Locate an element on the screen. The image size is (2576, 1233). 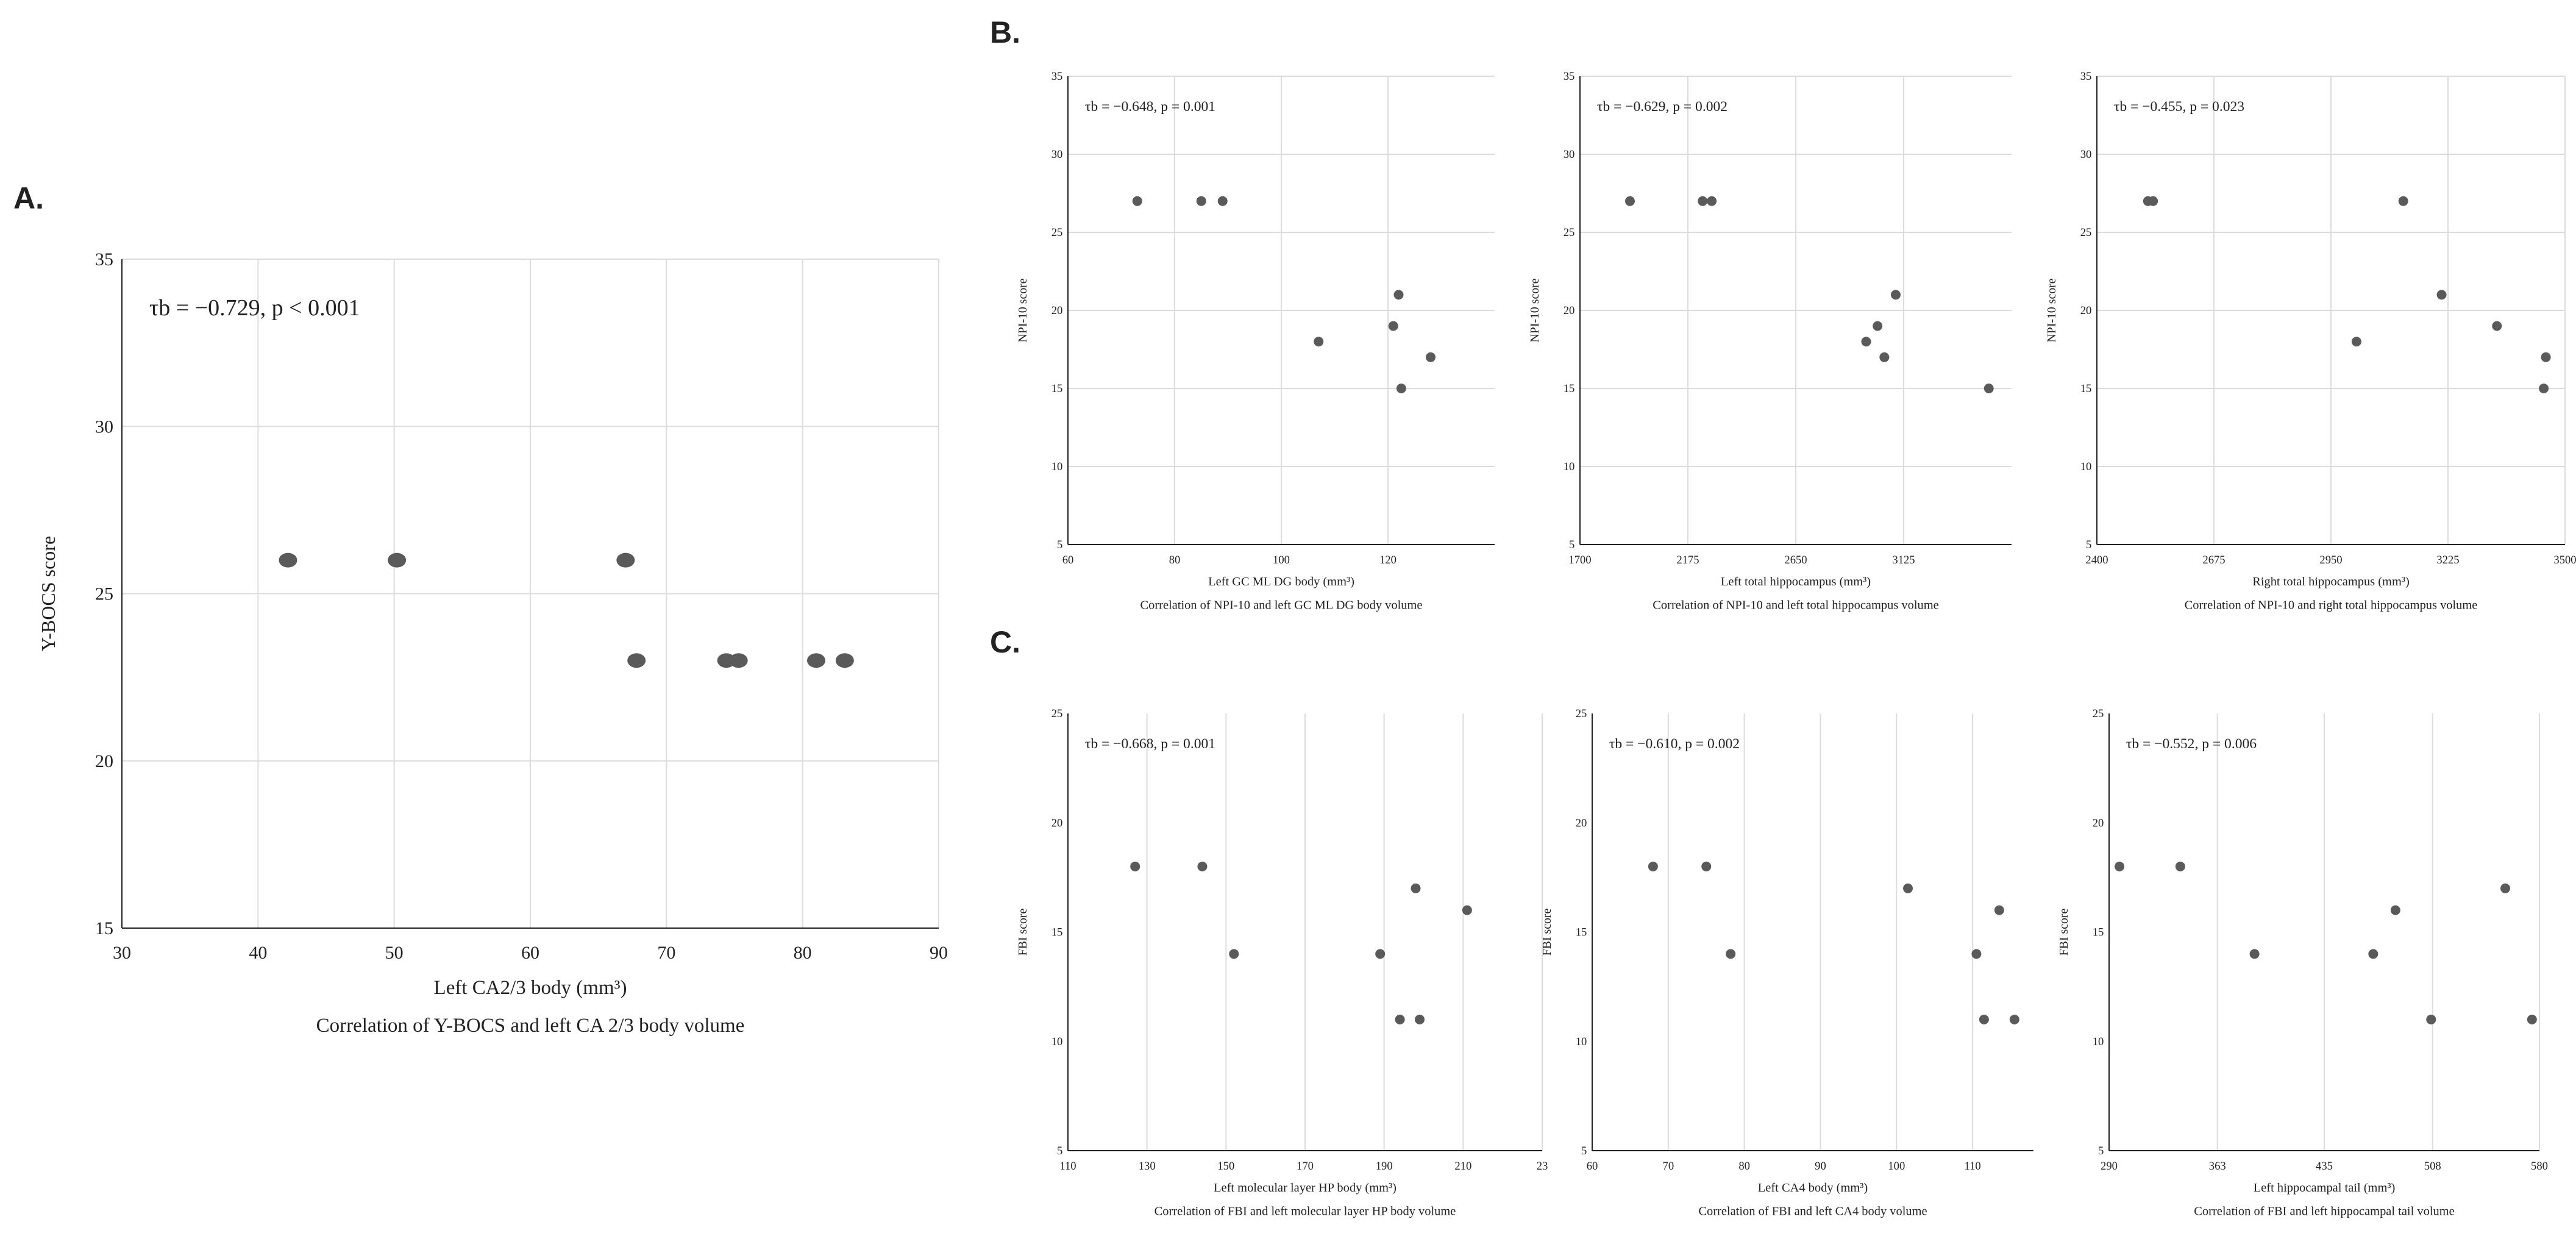
x-tick-label: 2650 is located at coordinates (1795, 560).